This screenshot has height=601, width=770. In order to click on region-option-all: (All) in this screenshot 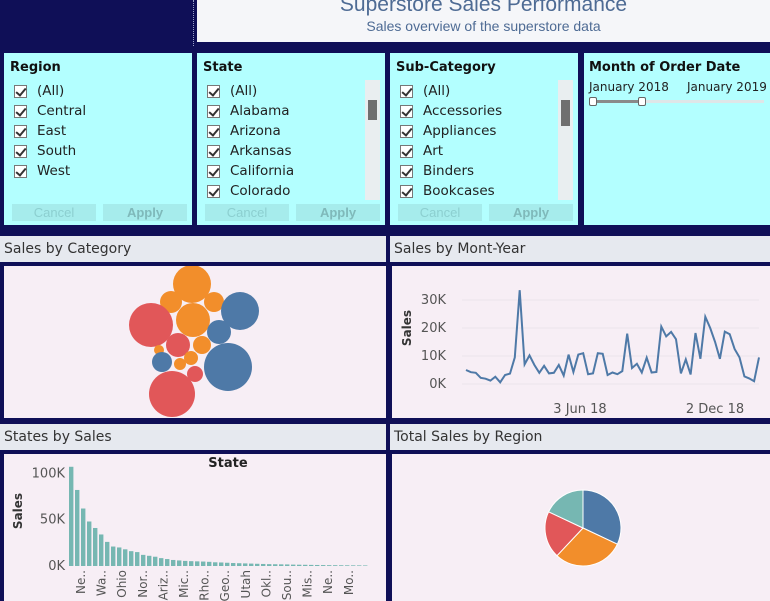, I will do `click(39, 91)`.